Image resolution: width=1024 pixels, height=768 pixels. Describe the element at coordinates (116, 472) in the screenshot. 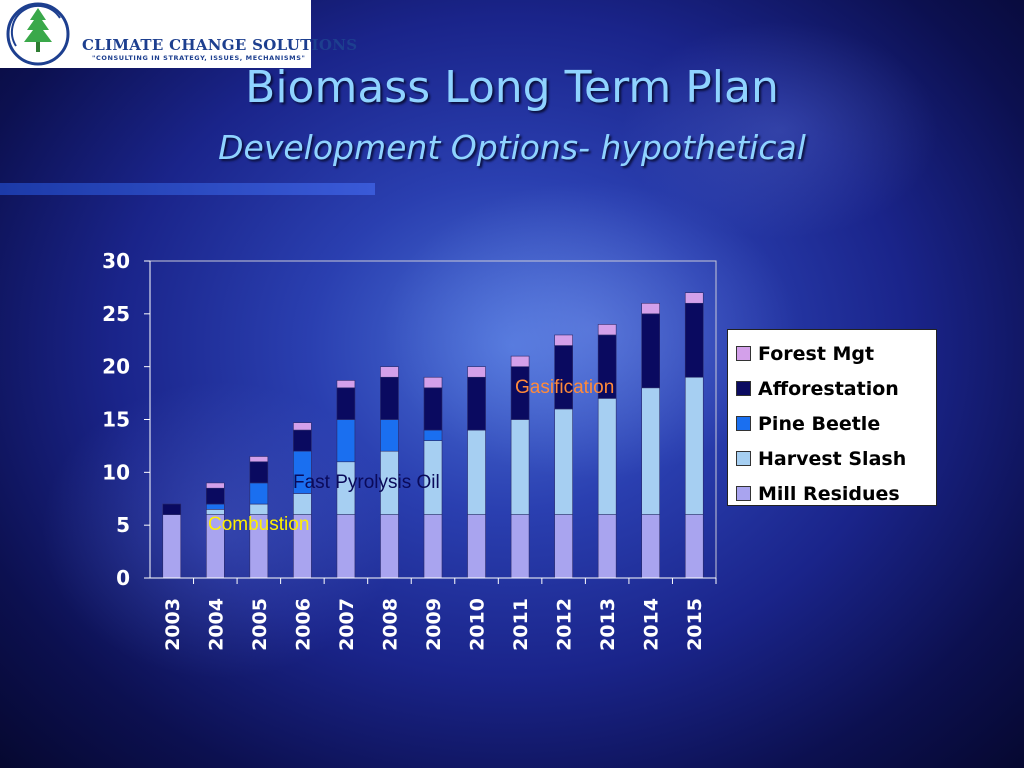

I see `y-axis-tick-label: 10` at that location.